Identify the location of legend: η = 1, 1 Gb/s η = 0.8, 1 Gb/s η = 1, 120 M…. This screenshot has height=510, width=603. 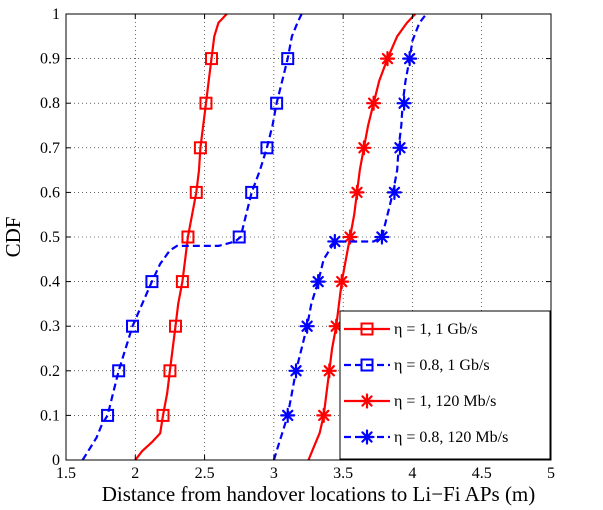
(445, 385).